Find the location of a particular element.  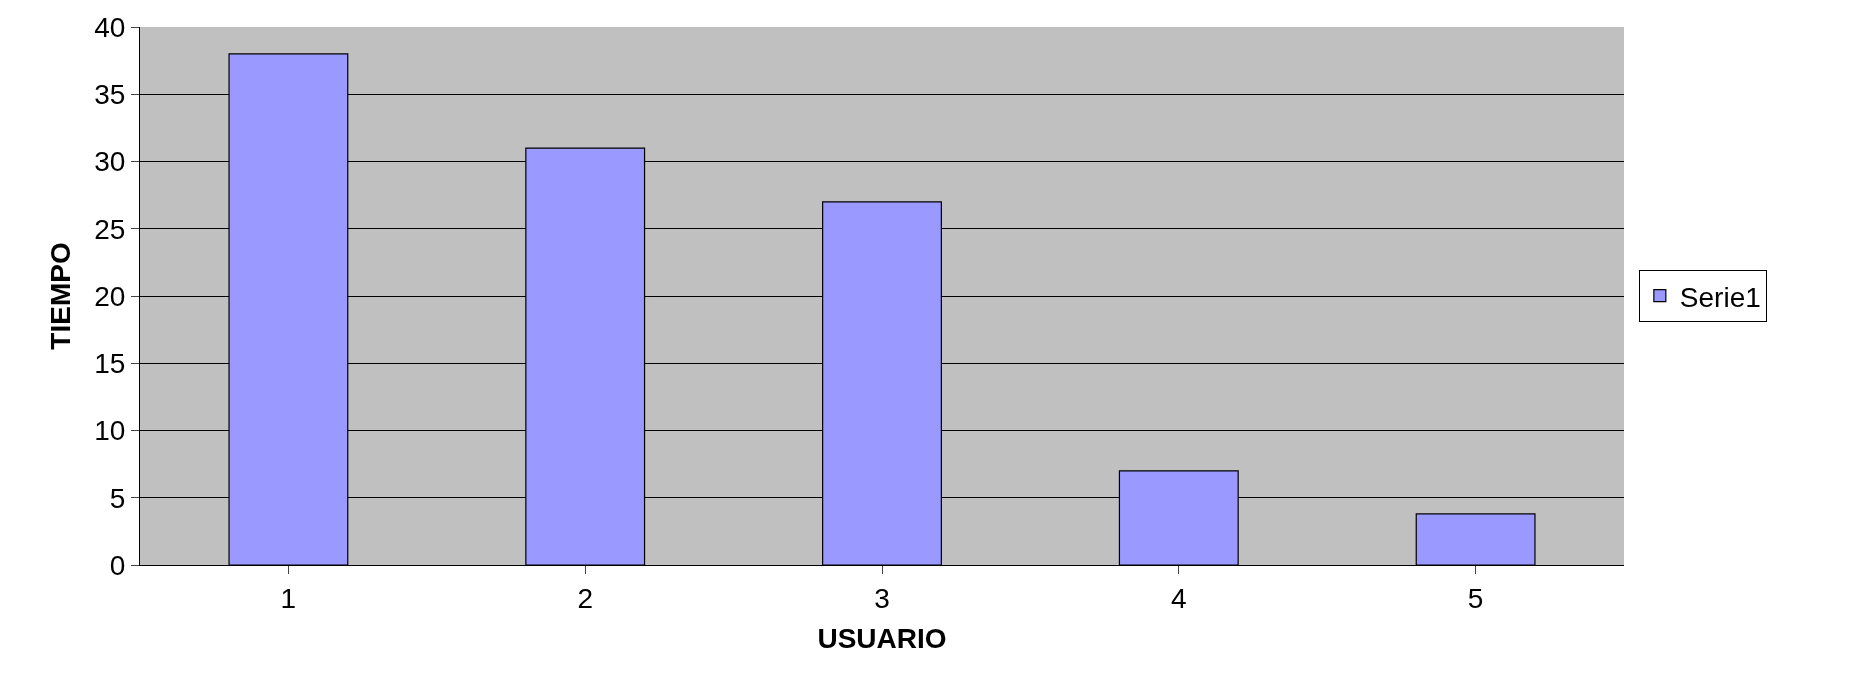

x-tick-label: 2 is located at coordinates (585, 598).